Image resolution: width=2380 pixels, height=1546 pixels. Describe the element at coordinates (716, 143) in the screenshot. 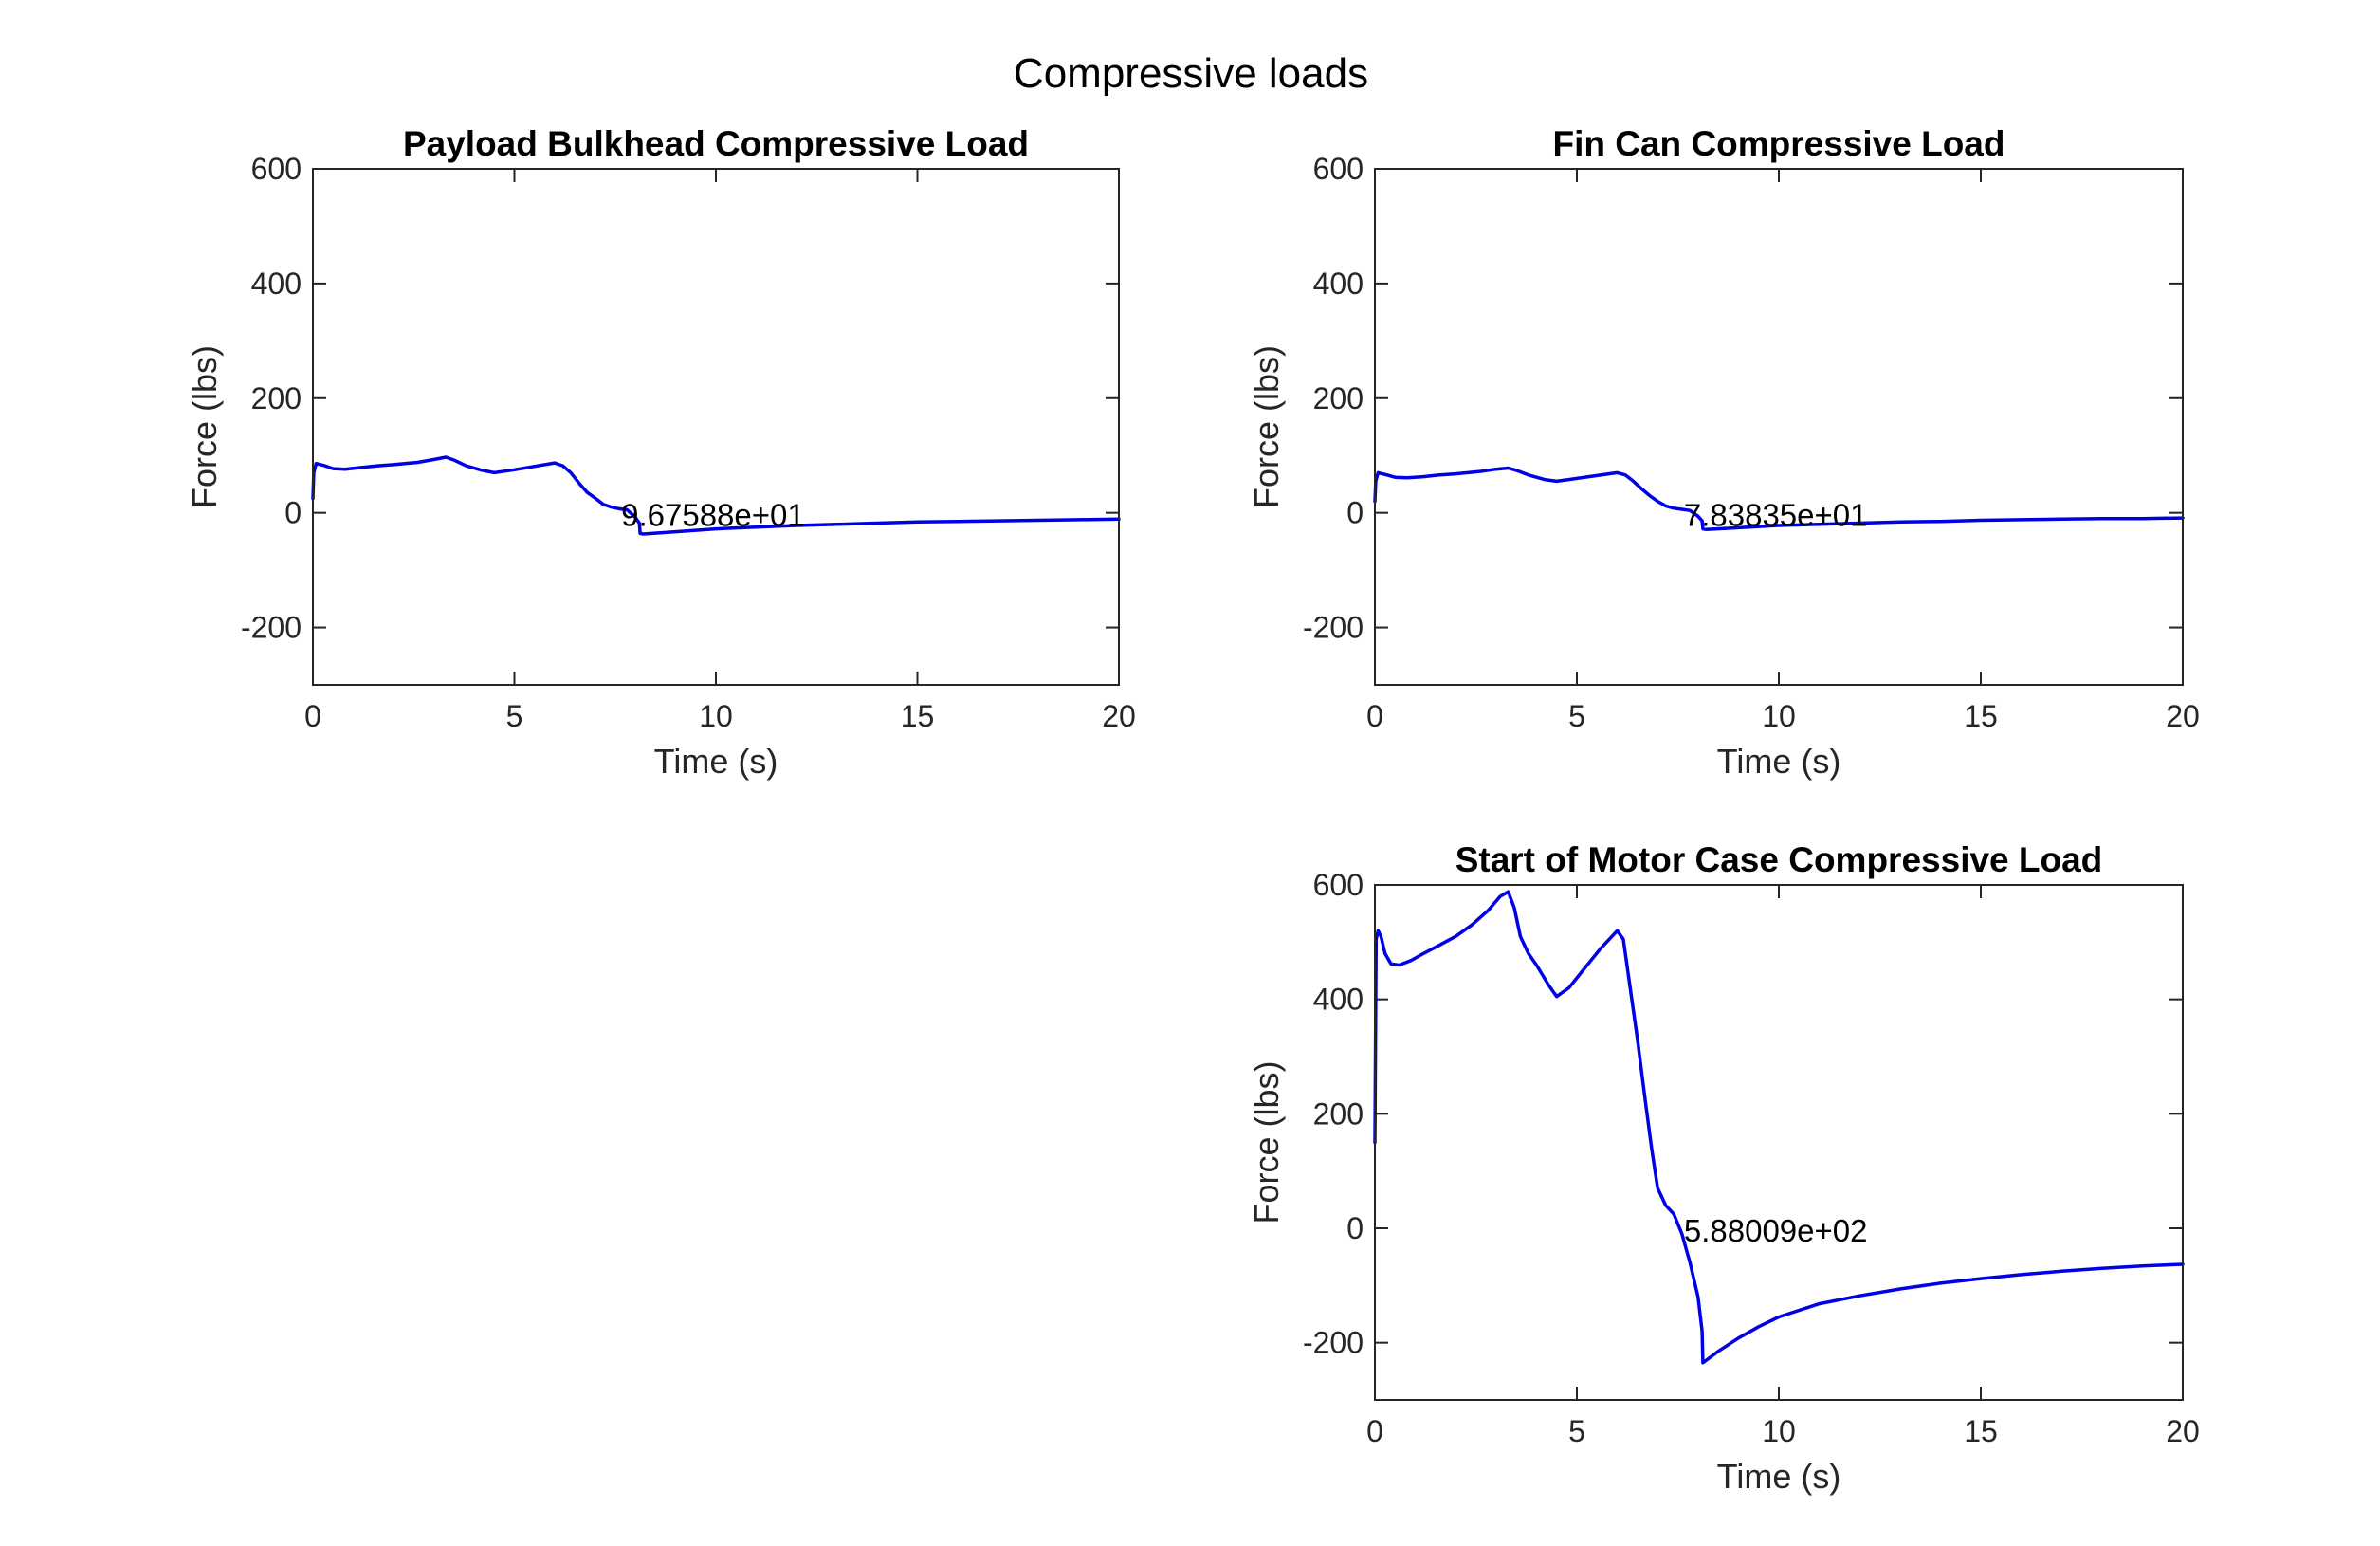

I see `plot-title: Payload Bulkhead Compressive Load` at that location.